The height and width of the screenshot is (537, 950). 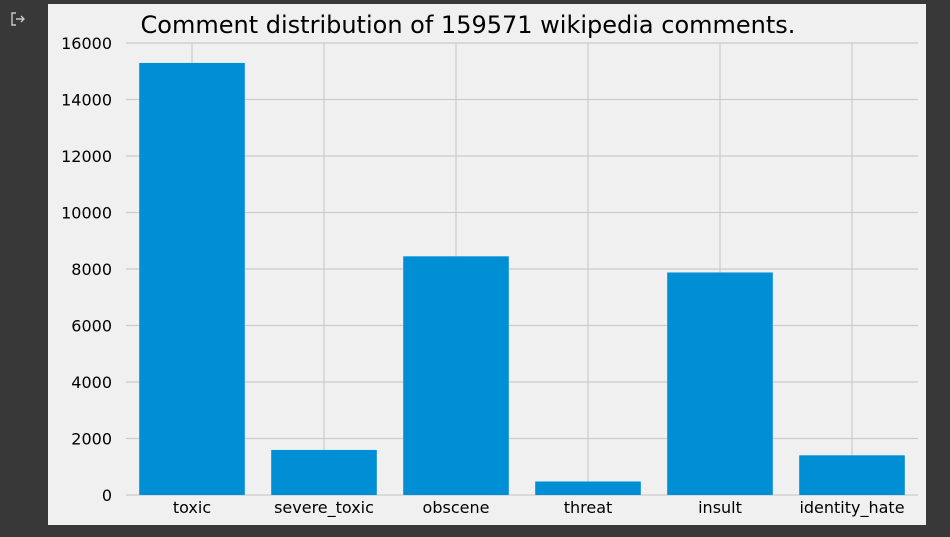 I want to click on y-tick-label: 0, so click(x=107, y=495).